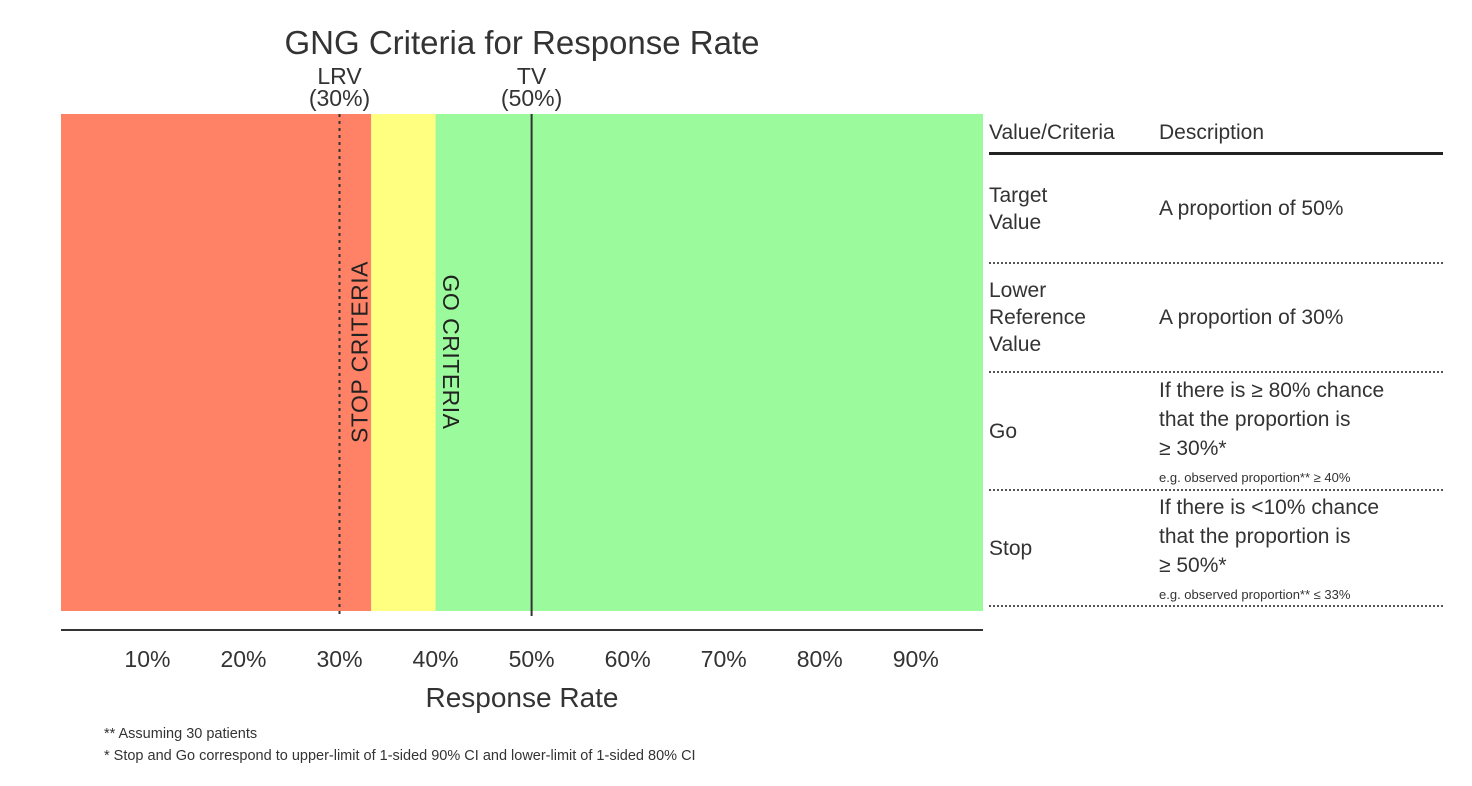 This screenshot has width=1472, height=786. What do you see at coordinates (405, 352) in the screenshot?
I see `zone-labels-layer: STOP CRITERIA GO CRITERIA` at bounding box center [405, 352].